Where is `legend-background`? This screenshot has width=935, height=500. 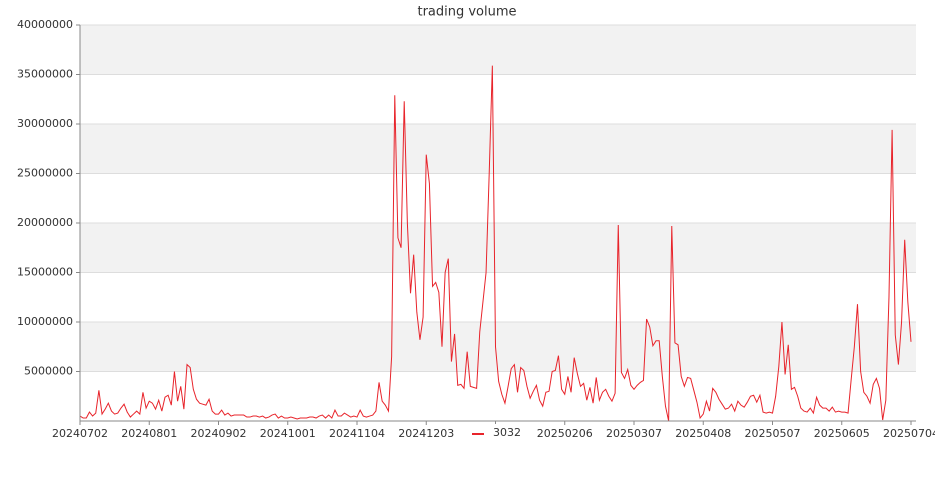
legend-background is located at coordinates (497, 433).